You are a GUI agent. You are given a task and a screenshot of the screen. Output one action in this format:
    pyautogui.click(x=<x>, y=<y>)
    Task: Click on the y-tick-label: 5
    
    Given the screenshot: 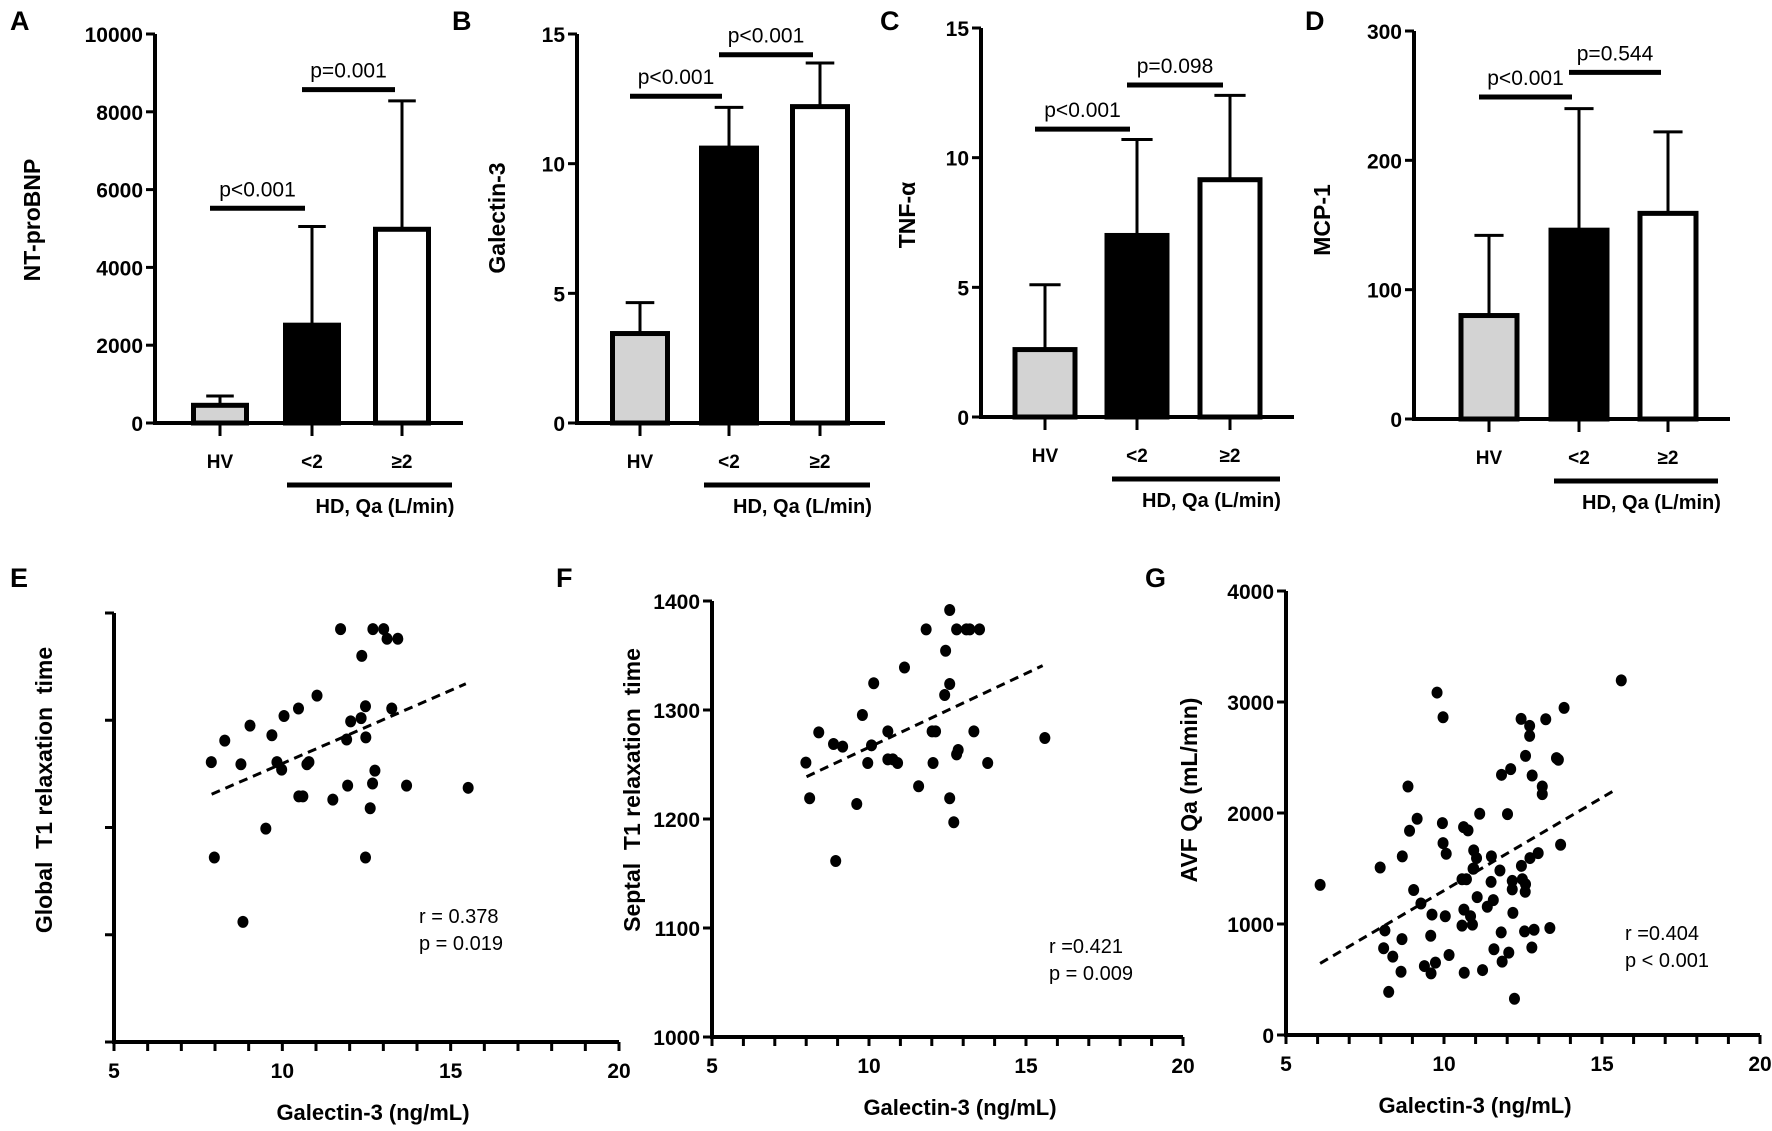 What is the action you would take?
    pyautogui.click(x=963, y=288)
    